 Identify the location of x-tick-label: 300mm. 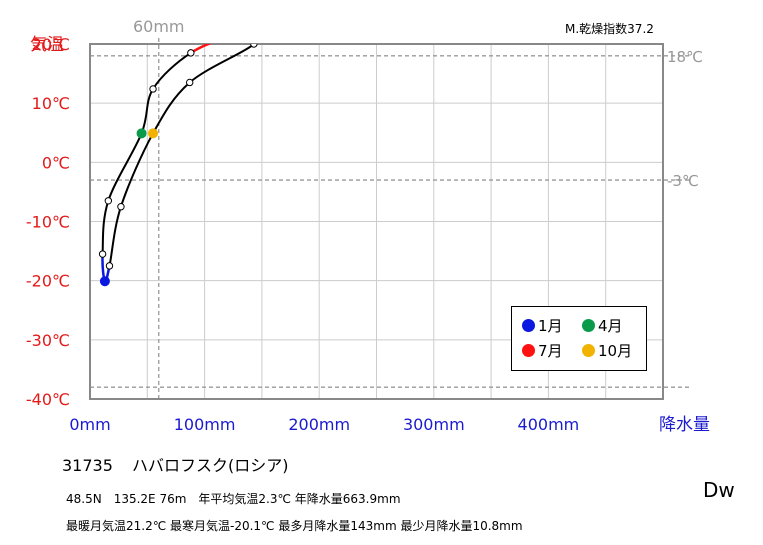
(434, 424).